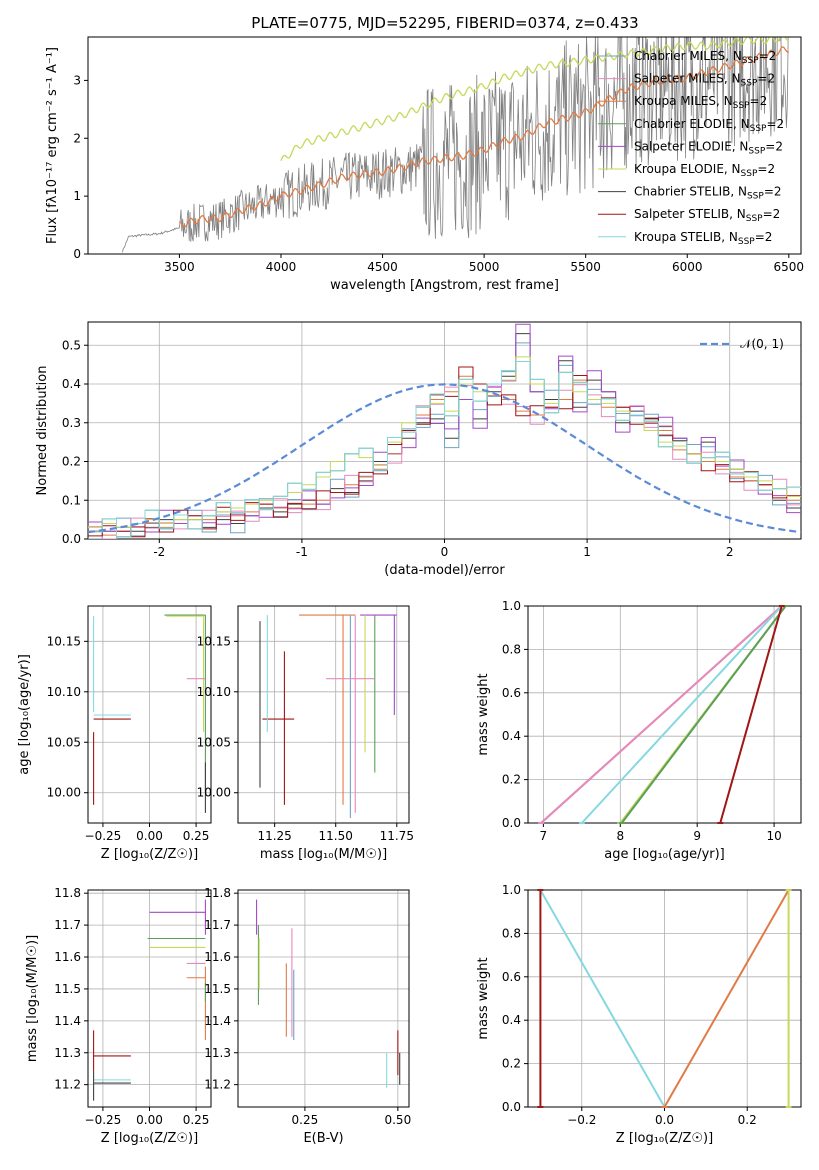 This screenshot has height=1170, width=819. Describe the element at coordinates (274, 836) in the screenshot. I see `x-tick-label: 11.25` at that location.